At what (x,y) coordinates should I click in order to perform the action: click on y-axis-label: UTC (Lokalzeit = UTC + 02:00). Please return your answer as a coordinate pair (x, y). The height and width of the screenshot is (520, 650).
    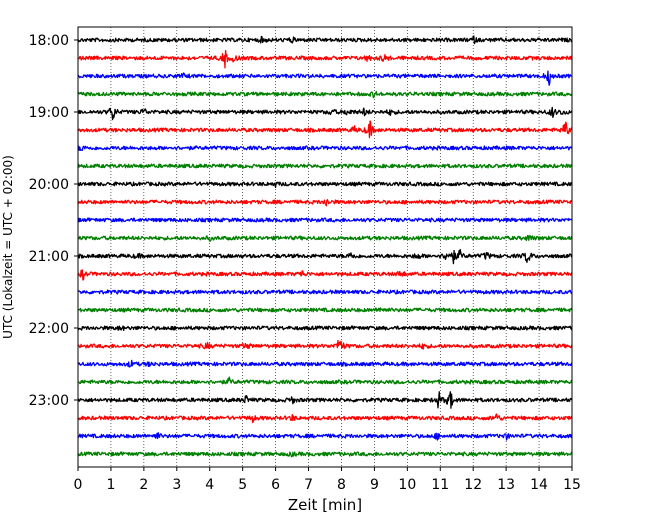
    Looking at the image, I should click on (8, 247).